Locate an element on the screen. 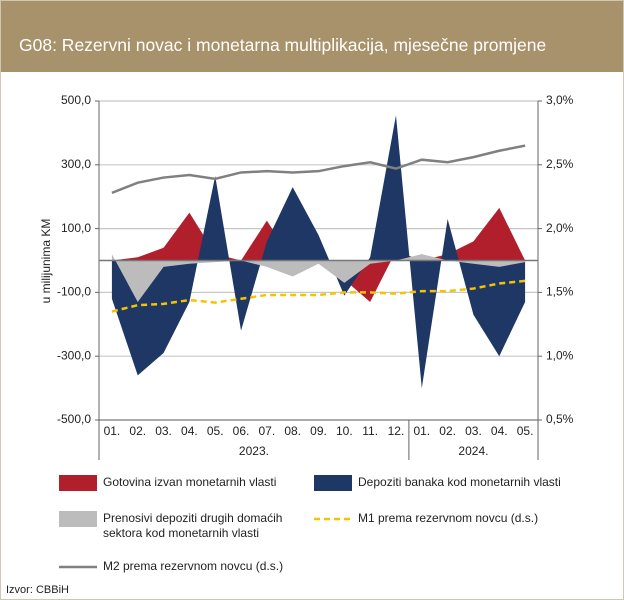 The height and width of the screenshot is (600, 624). x-tick-label: 08. is located at coordinates (292, 431).